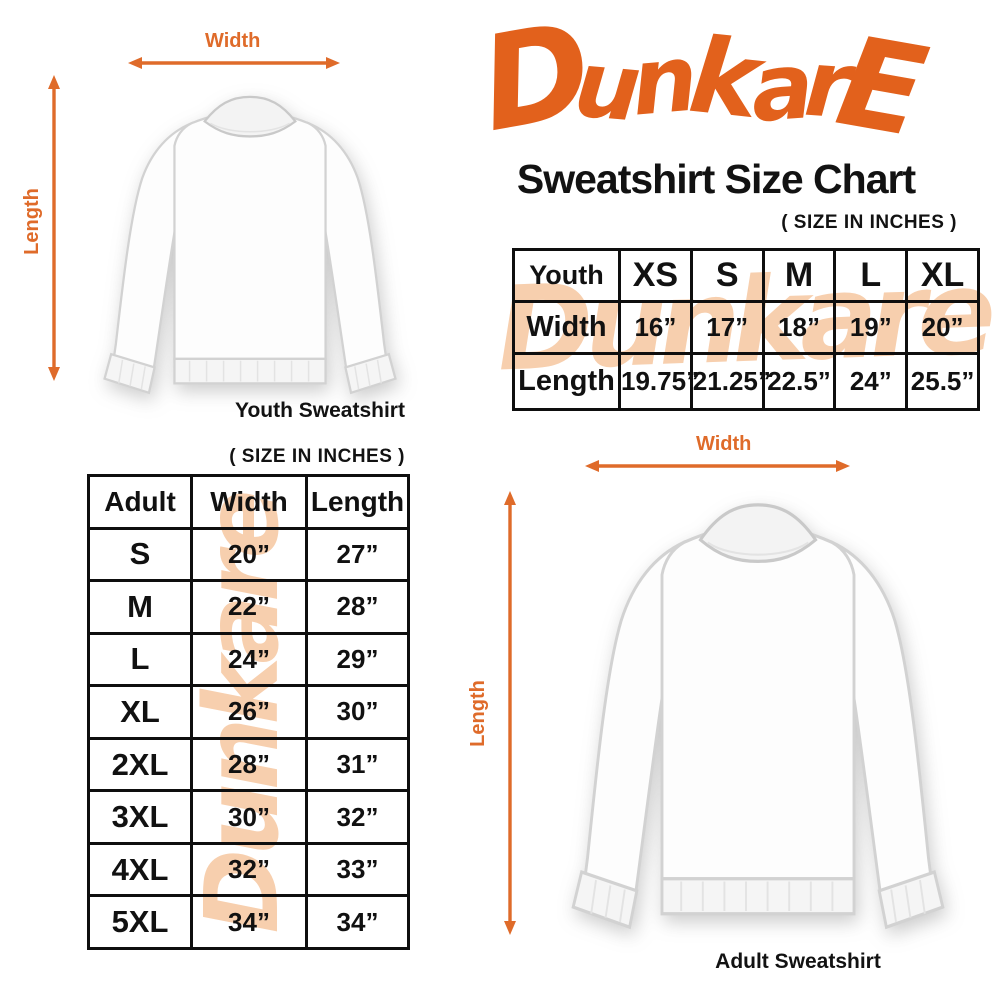 This screenshot has height=1000, width=1000. What do you see at coordinates (799, 381) in the screenshot?
I see `youth-length-value: 22.5”` at bounding box center [799, 381].